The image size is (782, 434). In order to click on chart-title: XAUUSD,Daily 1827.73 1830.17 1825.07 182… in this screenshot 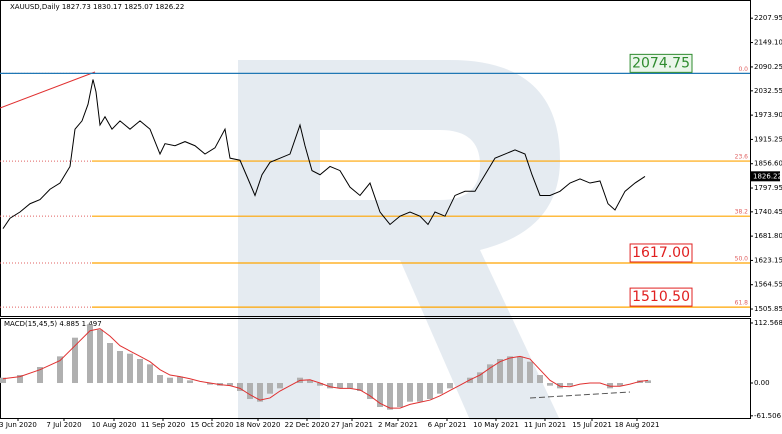, I will do `click(97, 7)`.